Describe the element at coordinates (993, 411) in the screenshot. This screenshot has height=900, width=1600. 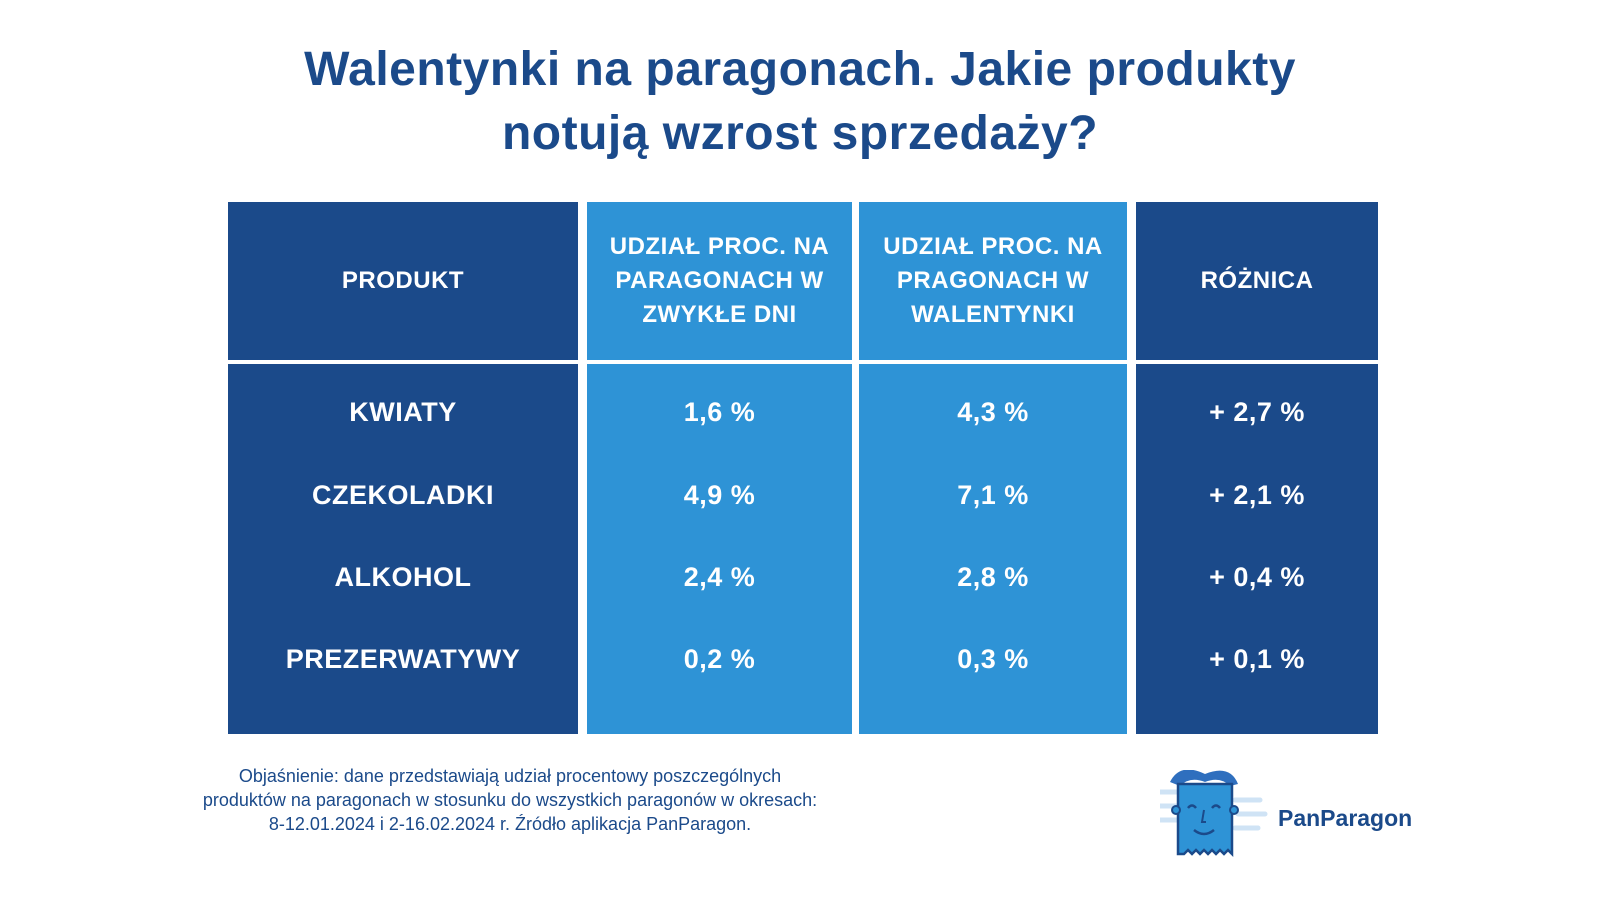
I see `value-cell: 4,3 %` at that location.